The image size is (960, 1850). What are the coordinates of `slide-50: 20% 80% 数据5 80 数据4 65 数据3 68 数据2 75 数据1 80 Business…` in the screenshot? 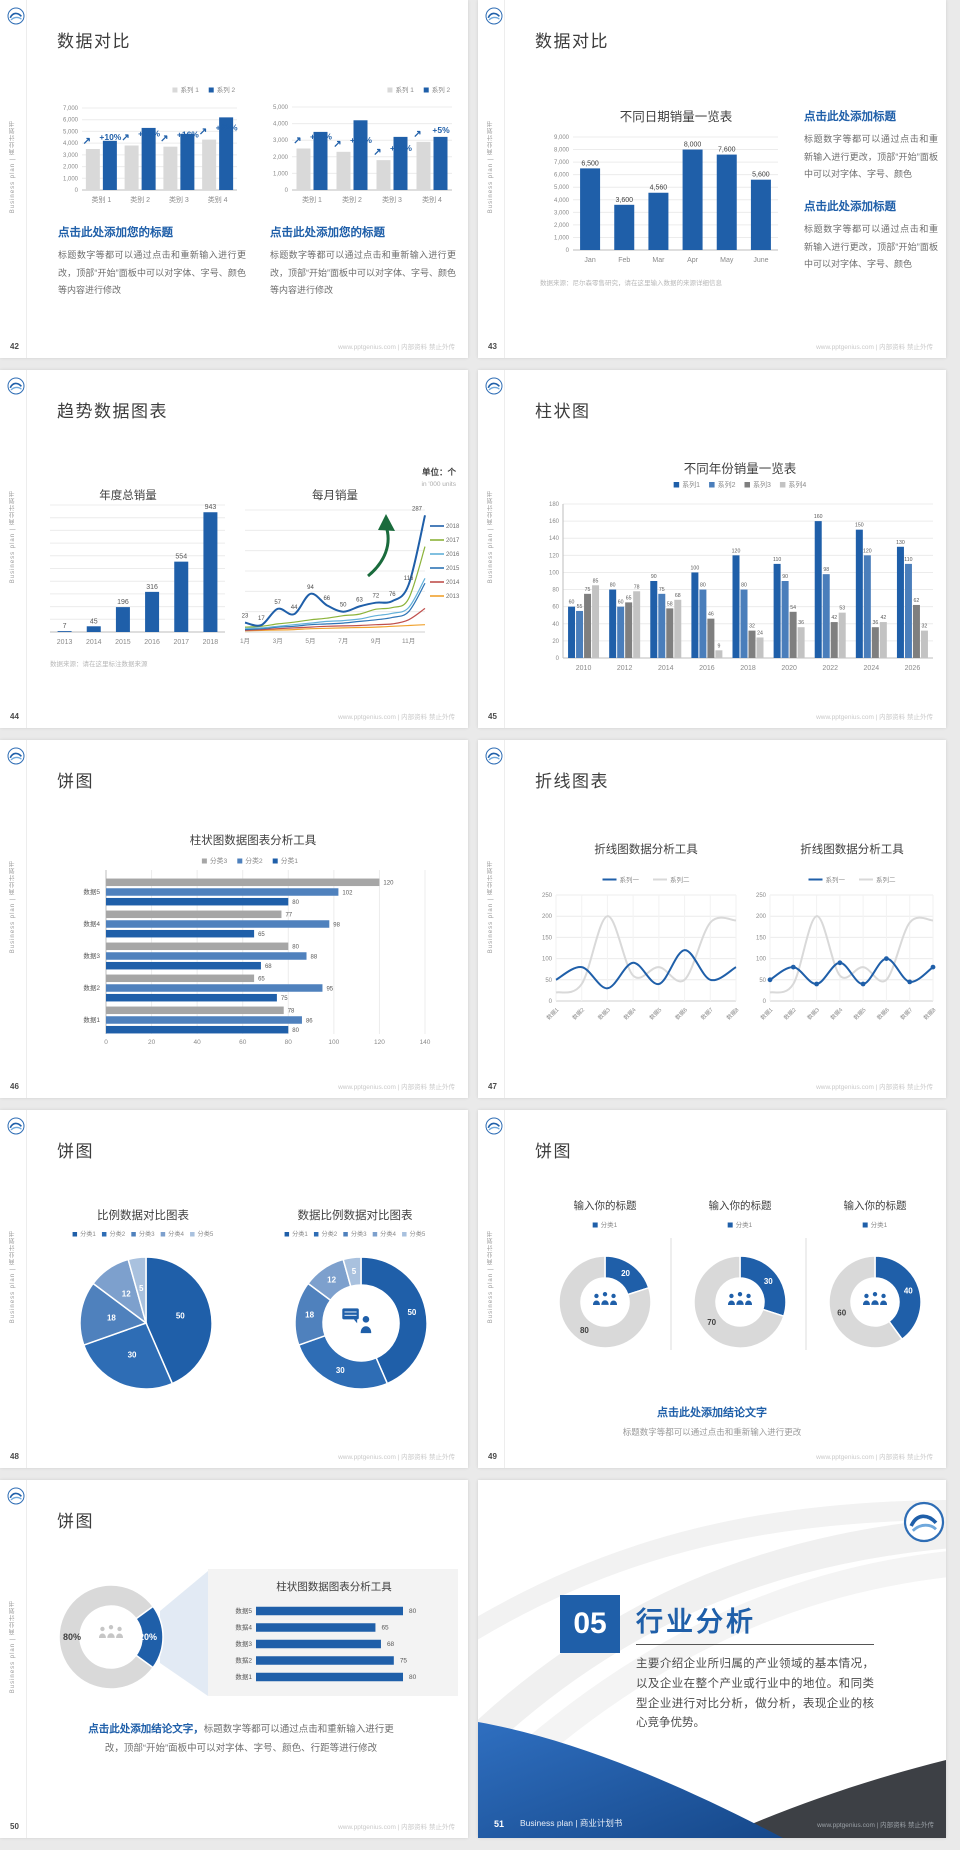 It's located at (234, 1659).